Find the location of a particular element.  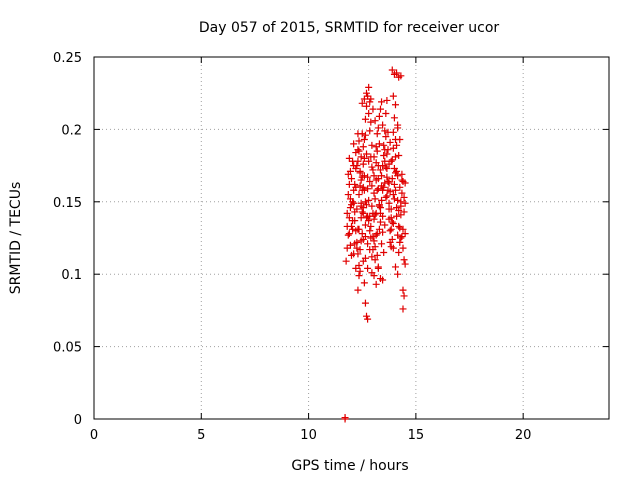

x-tick-label: 10 is located at coordinates (308, 435).